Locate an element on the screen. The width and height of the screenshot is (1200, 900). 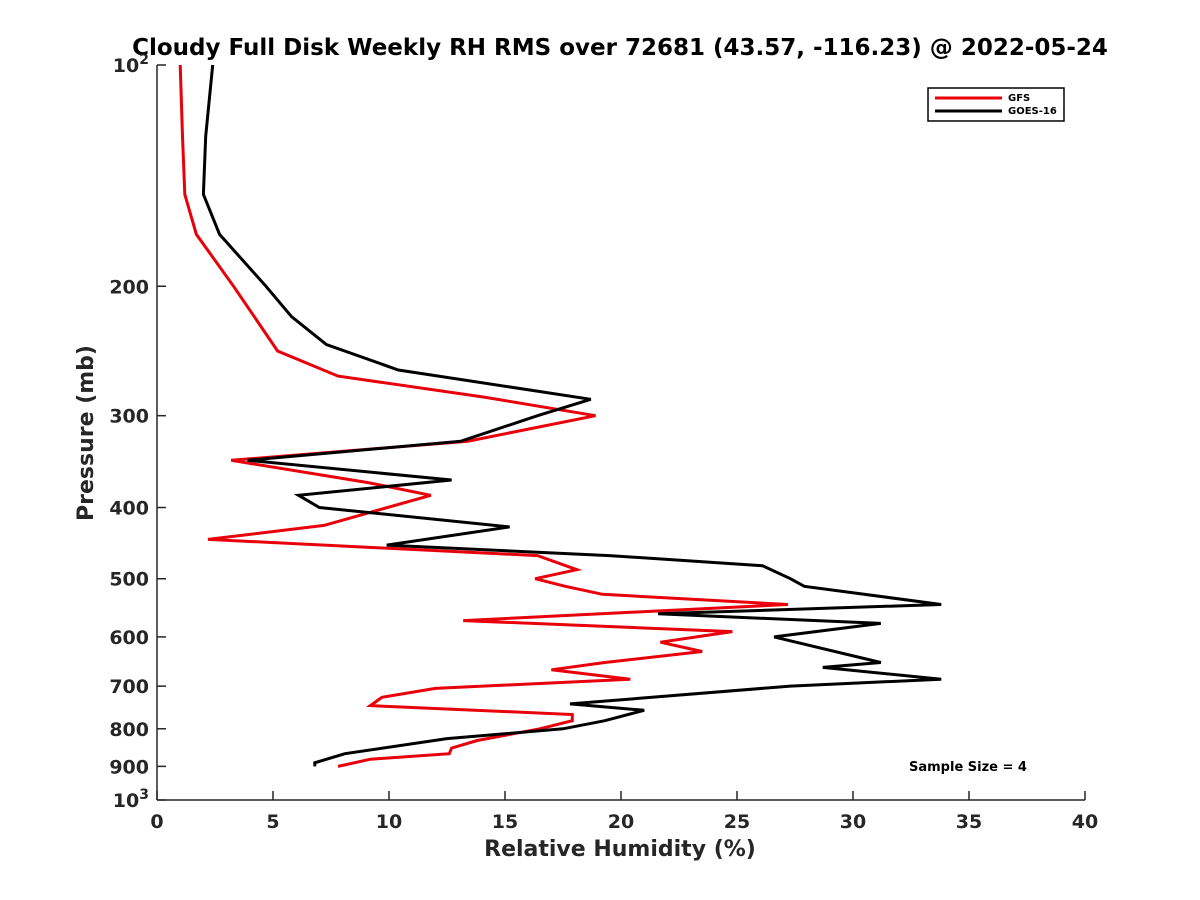
y-axis-label: Pressure (mb) is located at coordinates (86, 433).